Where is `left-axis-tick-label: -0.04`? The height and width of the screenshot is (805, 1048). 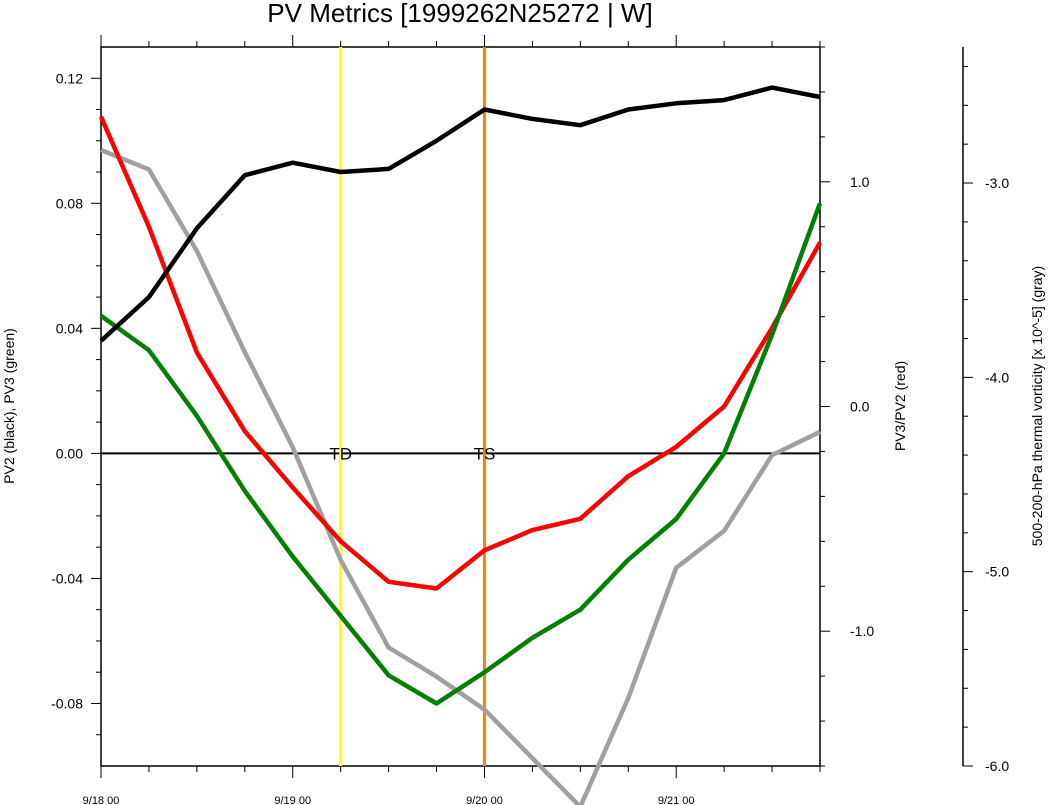
left-axis-tick-label: -0.04 is located at coordinates (67, 578).